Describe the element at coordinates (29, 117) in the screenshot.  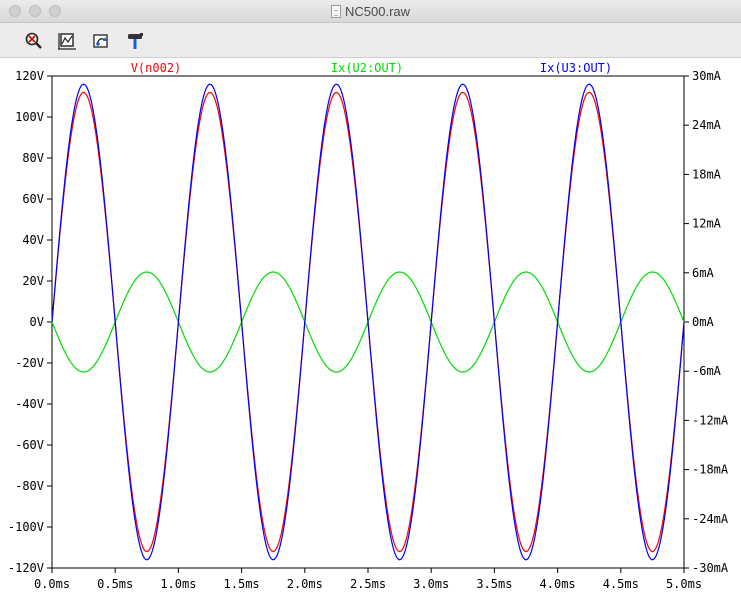
I see `y-tick-label: 100V` at that location.